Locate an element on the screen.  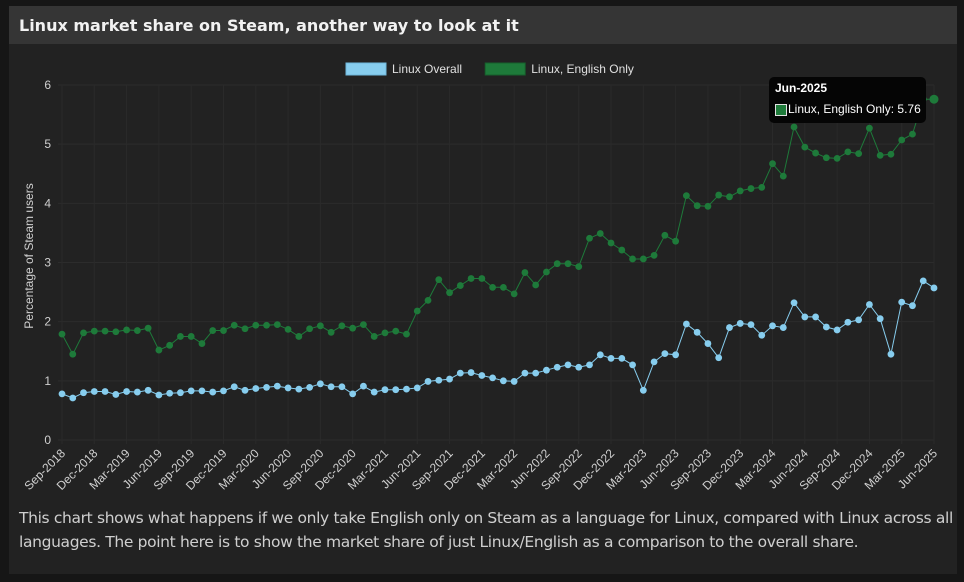
legend-label: Linux Overall is located at coordinates (427, 69).